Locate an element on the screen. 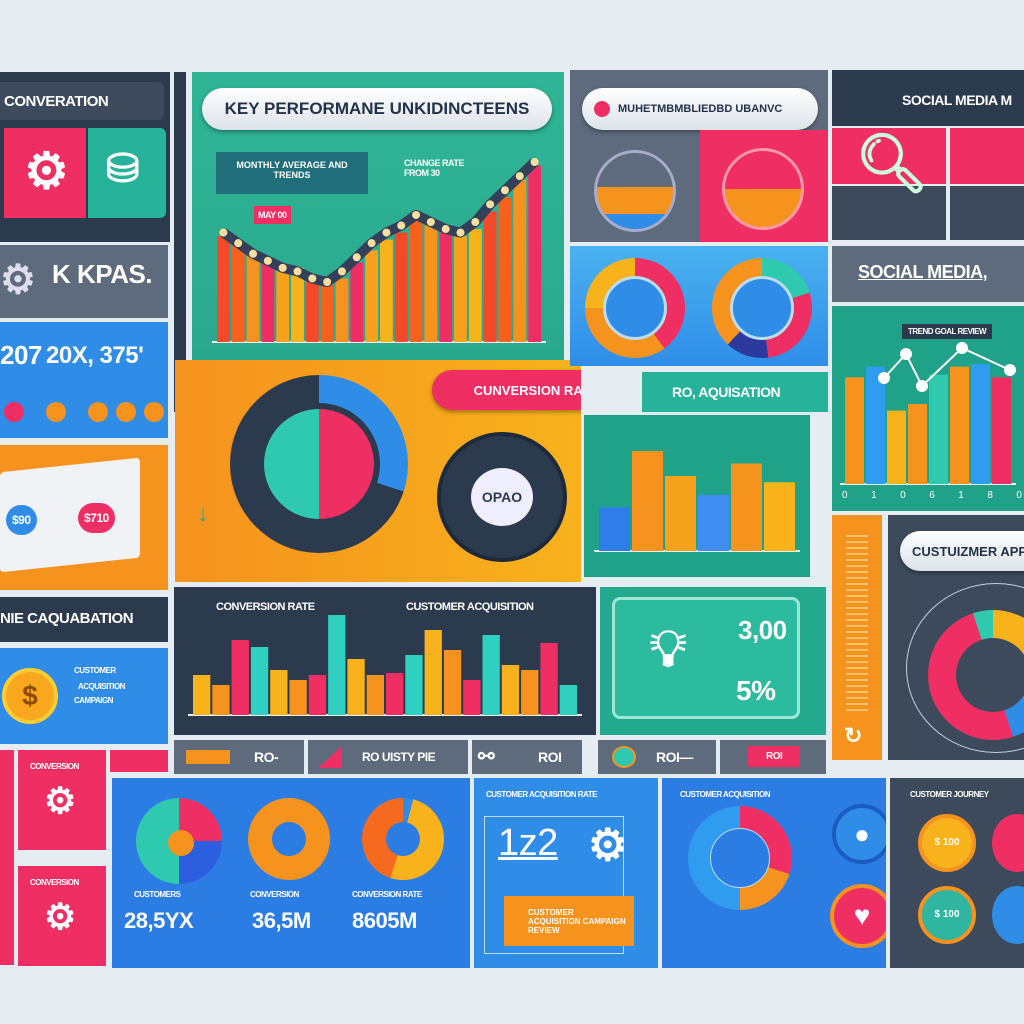  acquisition-donut is located at coordinates (740, 858).